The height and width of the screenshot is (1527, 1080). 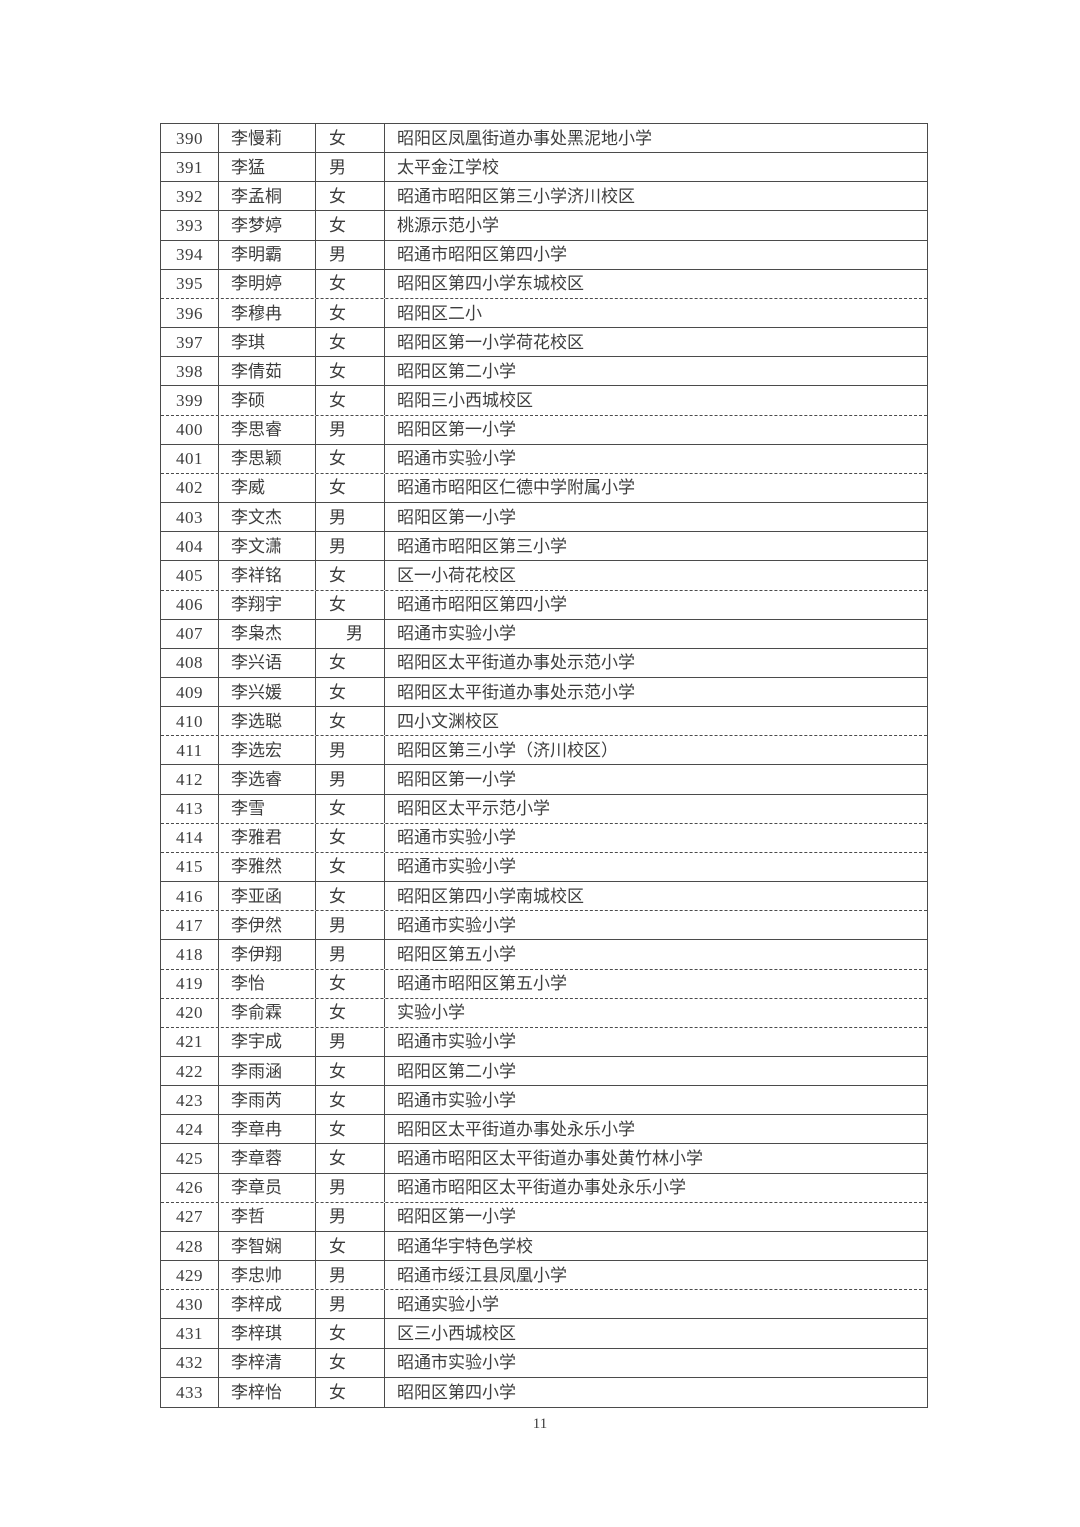 I want to click on row-index-cell: 424, so click(x=190, y=1129).